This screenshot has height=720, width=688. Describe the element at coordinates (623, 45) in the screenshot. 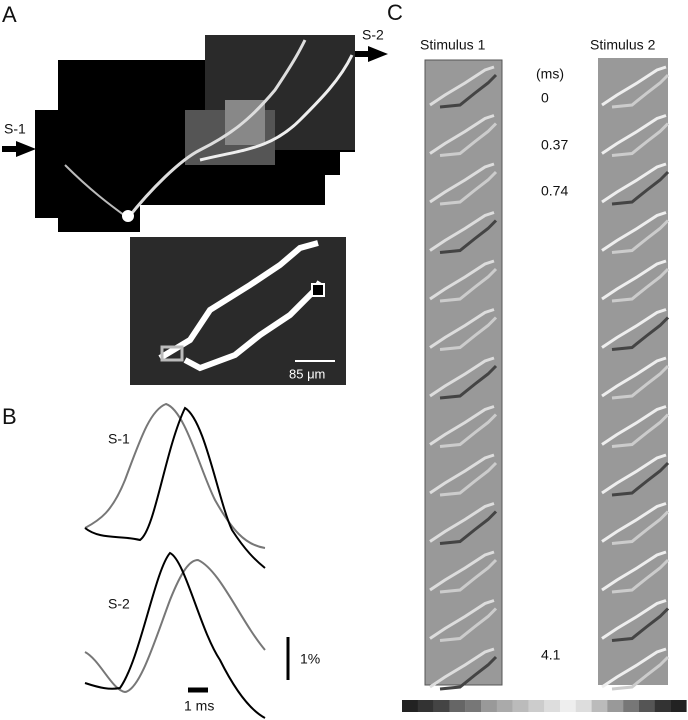

I see `column-title: Stimulus 2` at that location.